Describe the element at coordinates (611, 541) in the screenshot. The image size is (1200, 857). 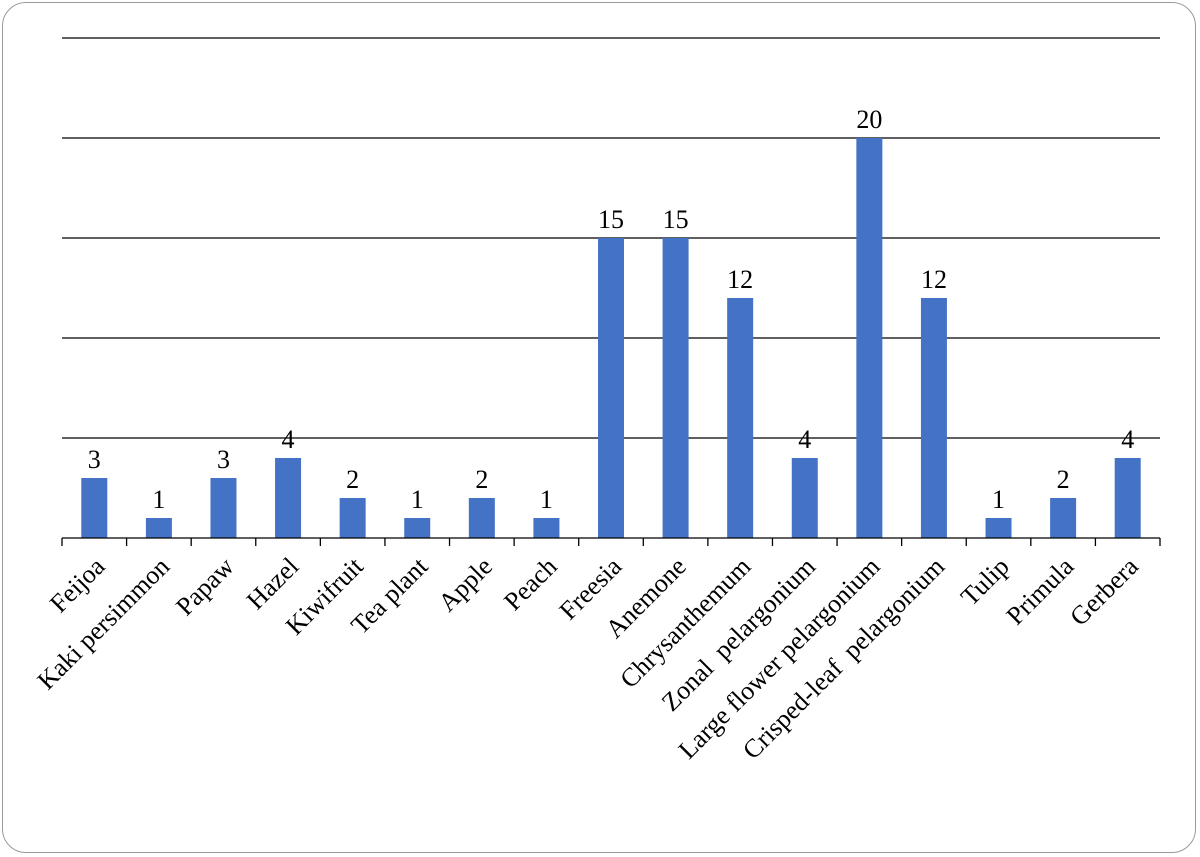
I see `x-axis` at that location.